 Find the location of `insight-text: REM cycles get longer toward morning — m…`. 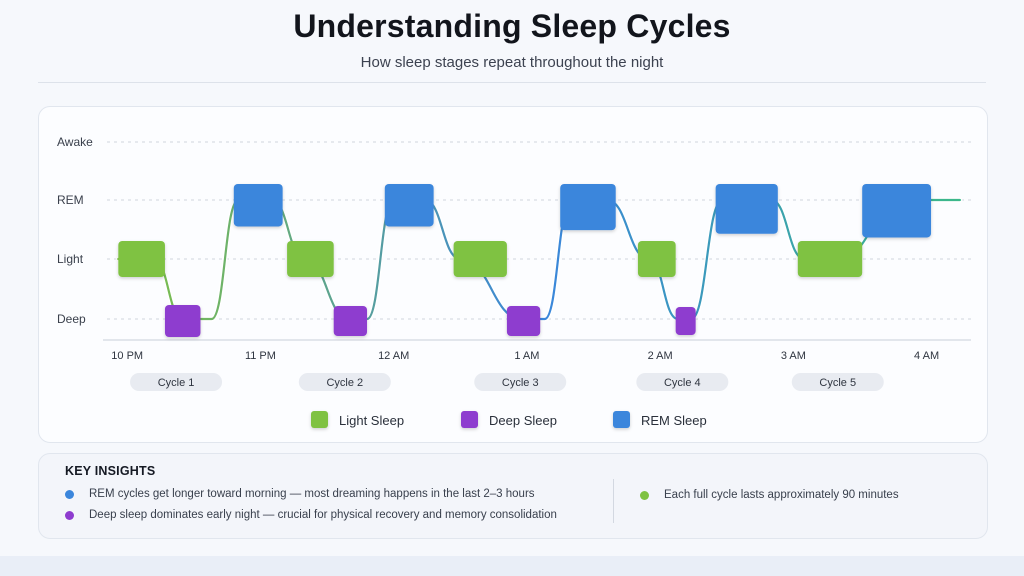

insight-text: REM cycles get longer toward morning — m… is located at coordinates (312, 494).